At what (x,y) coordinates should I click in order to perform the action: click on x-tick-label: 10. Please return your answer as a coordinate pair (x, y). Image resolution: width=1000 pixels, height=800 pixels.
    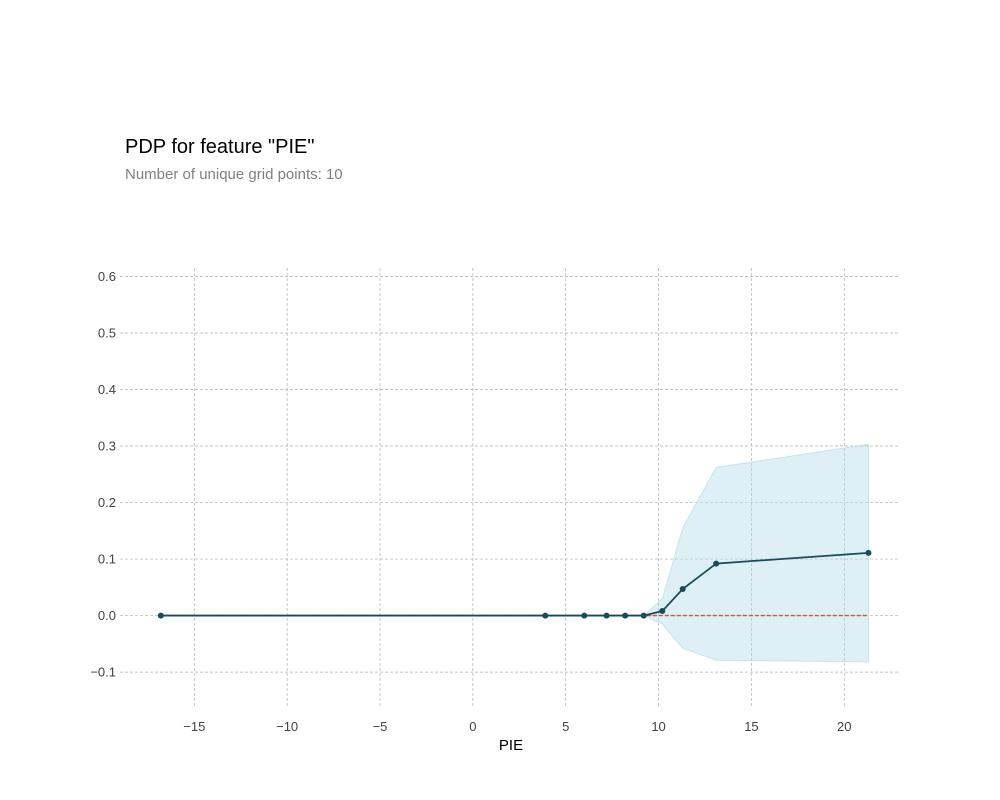
    Looking at the image, I should click on (658, 726).